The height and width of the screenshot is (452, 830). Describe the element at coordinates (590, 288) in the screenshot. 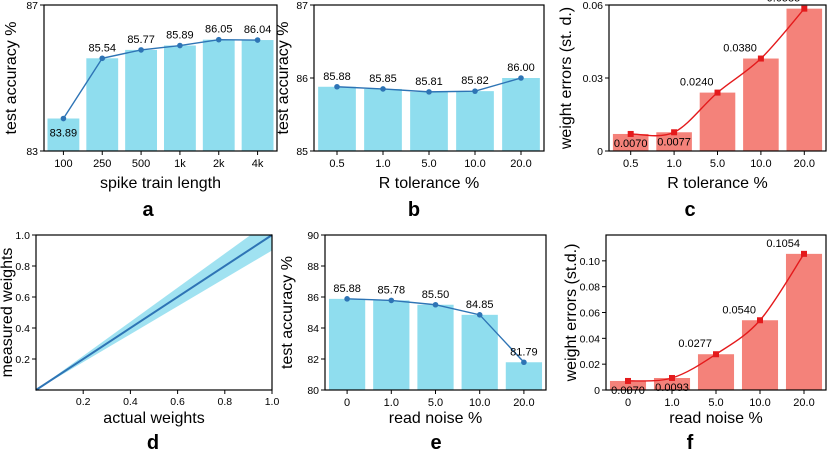

I see `y-tick-label: 0.08` at that location.